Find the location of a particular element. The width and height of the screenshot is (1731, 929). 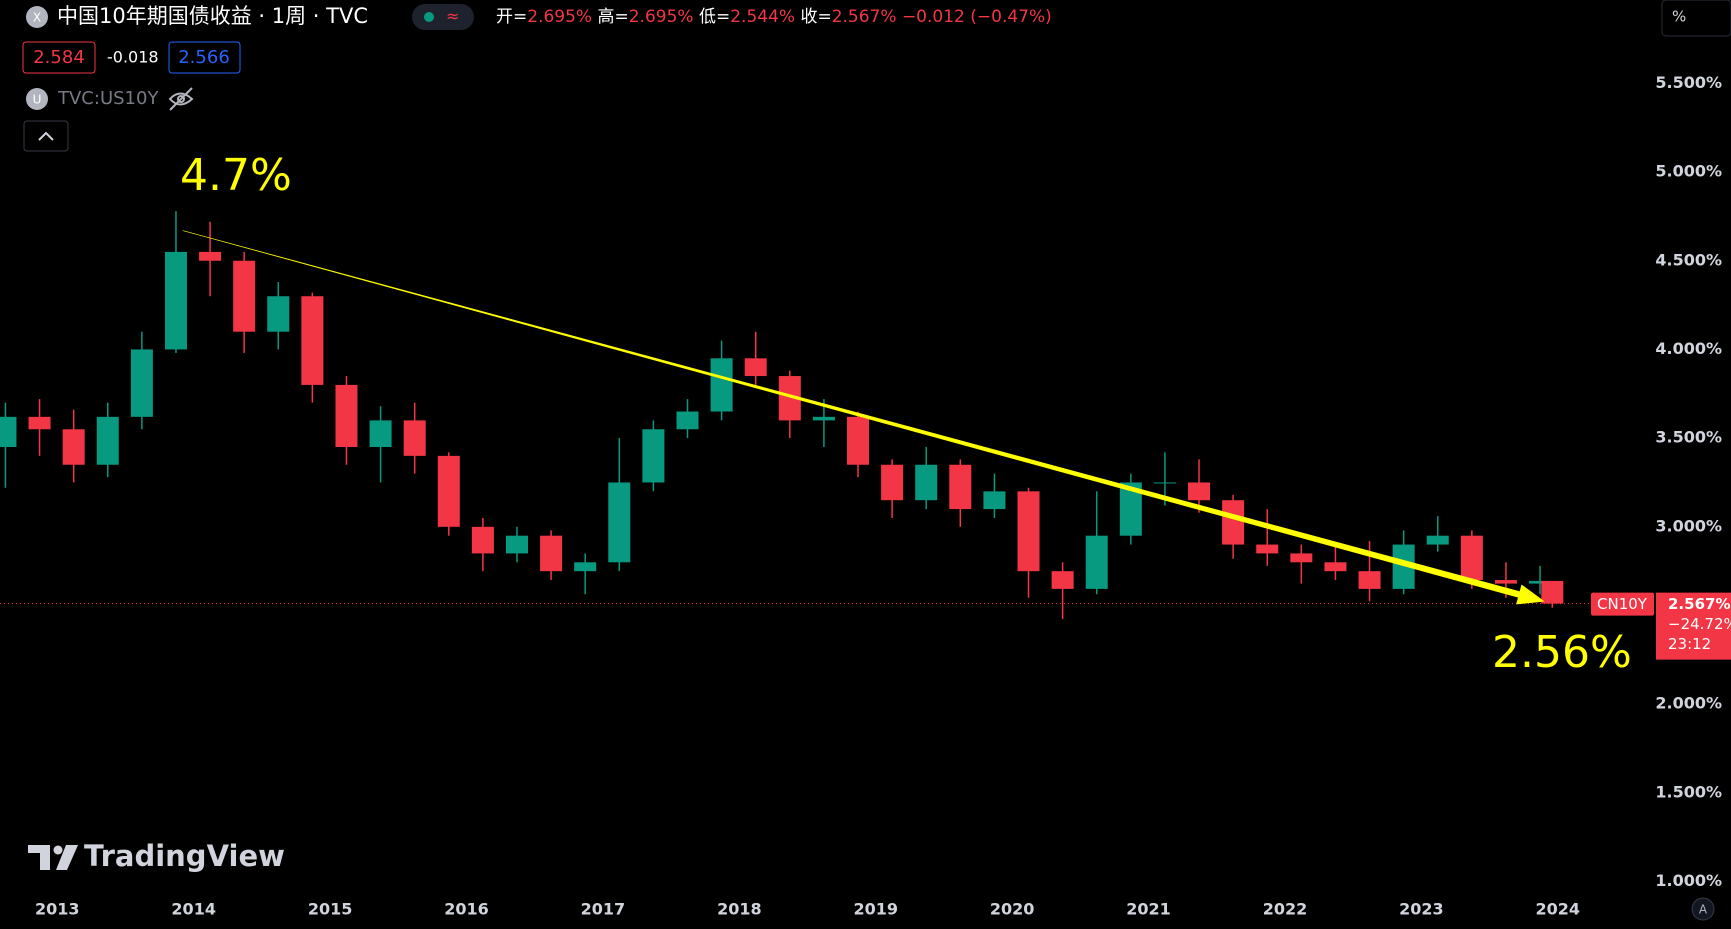

x-tick-label: 2023 is located at coordinates (1421, 909).